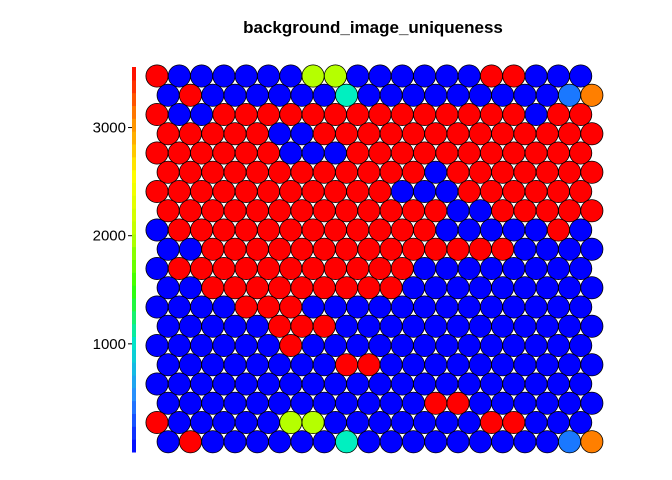 Image resolution: width=672 pixels, height=480 pixels. I want to click on colorbar-tick-label: 3000, so click(109, 128).